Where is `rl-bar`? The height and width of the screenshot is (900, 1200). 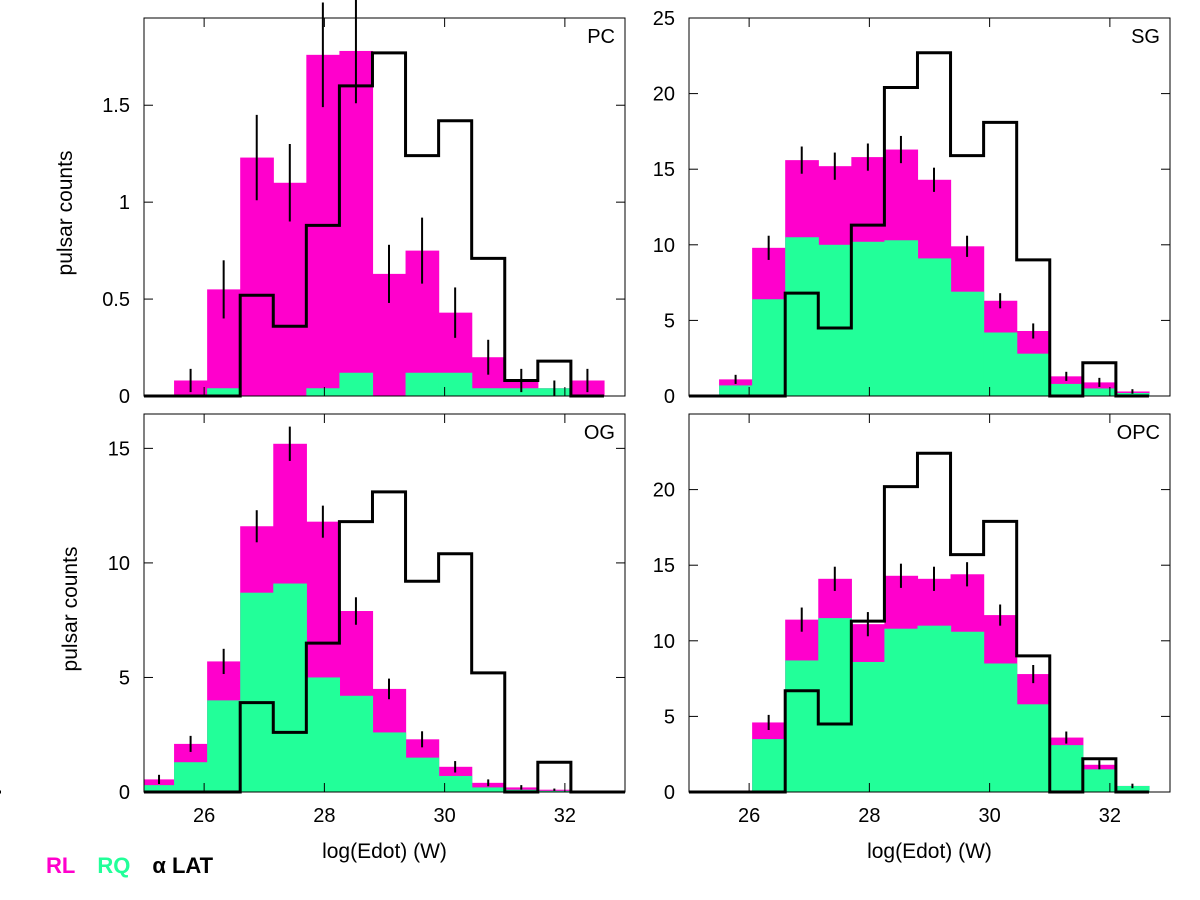
rl-bar is located at coordinates (356, 223).